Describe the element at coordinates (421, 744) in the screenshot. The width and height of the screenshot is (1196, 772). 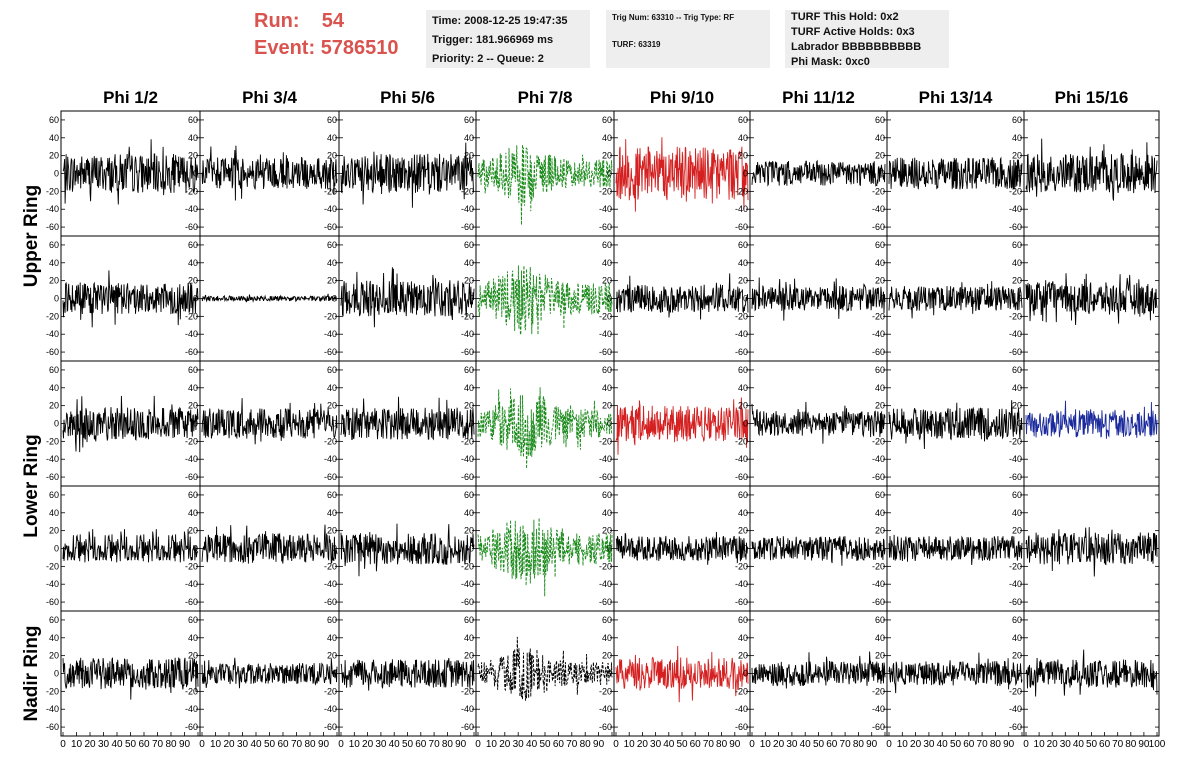
I see `x-tick-label: 60` at that location.